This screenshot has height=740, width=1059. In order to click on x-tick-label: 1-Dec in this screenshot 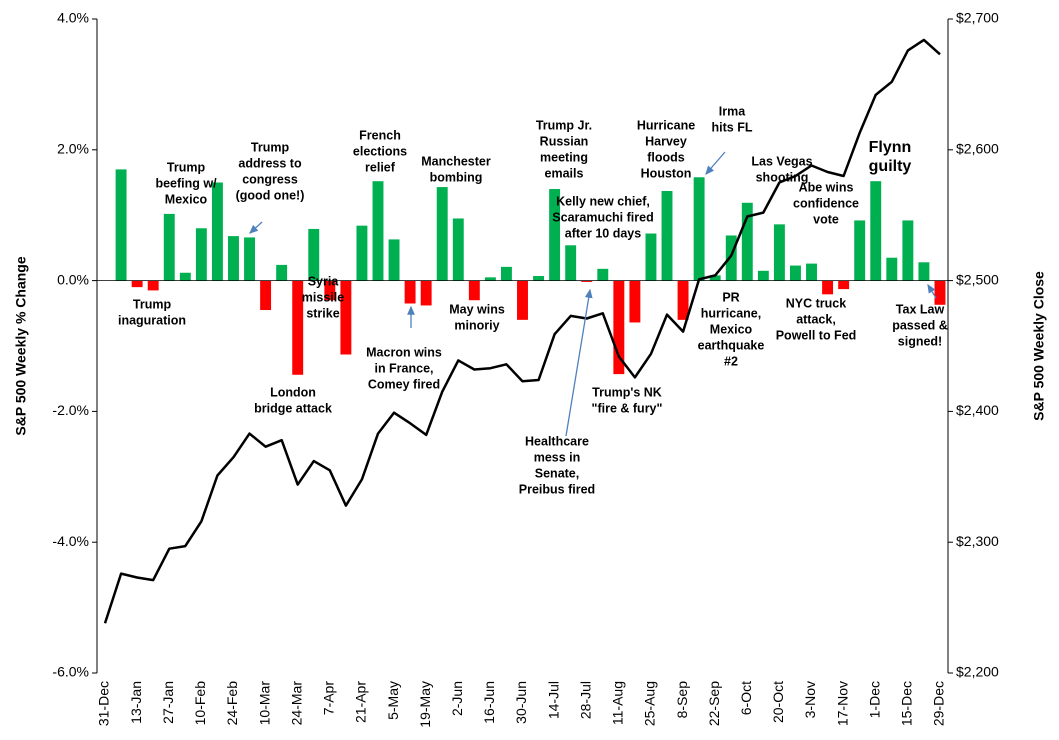, I will do `click(874, 699)`.